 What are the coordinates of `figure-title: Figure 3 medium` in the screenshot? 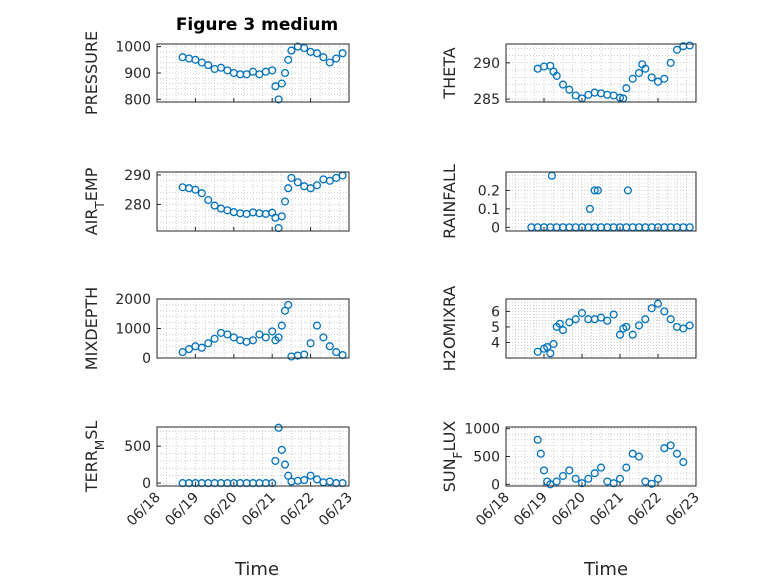 It's located at (257, 25).